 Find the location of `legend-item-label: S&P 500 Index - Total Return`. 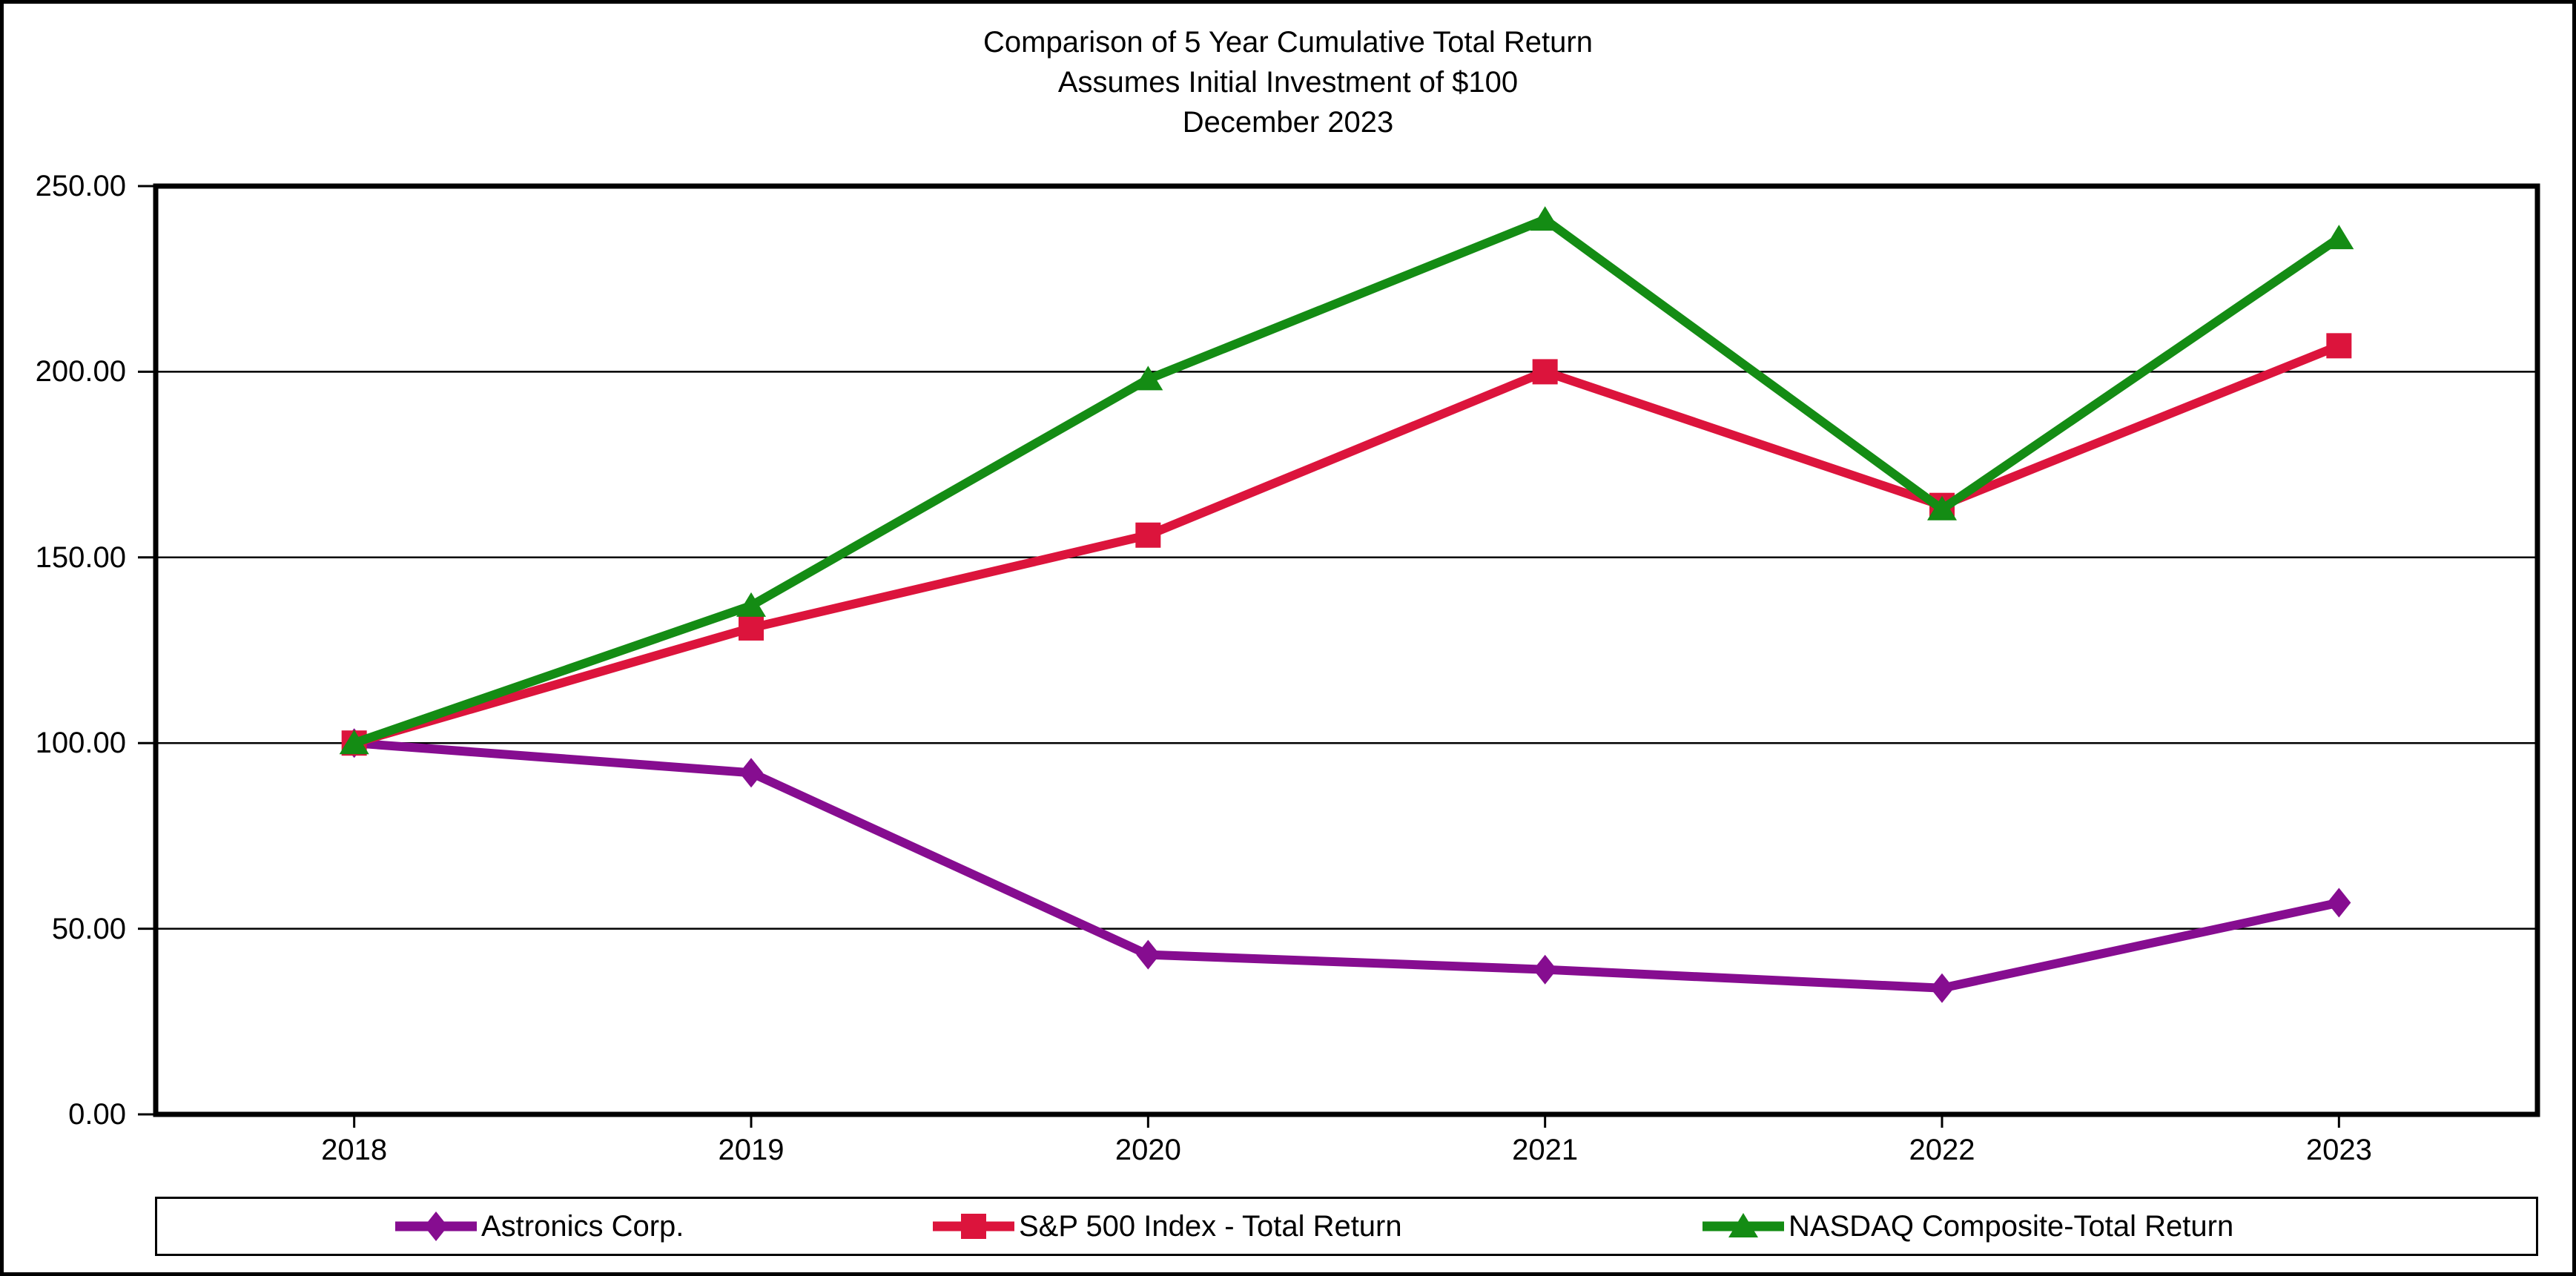

legend-item-label: S&P 500 Index - Total Return is located at coordinates (1210, 1226).